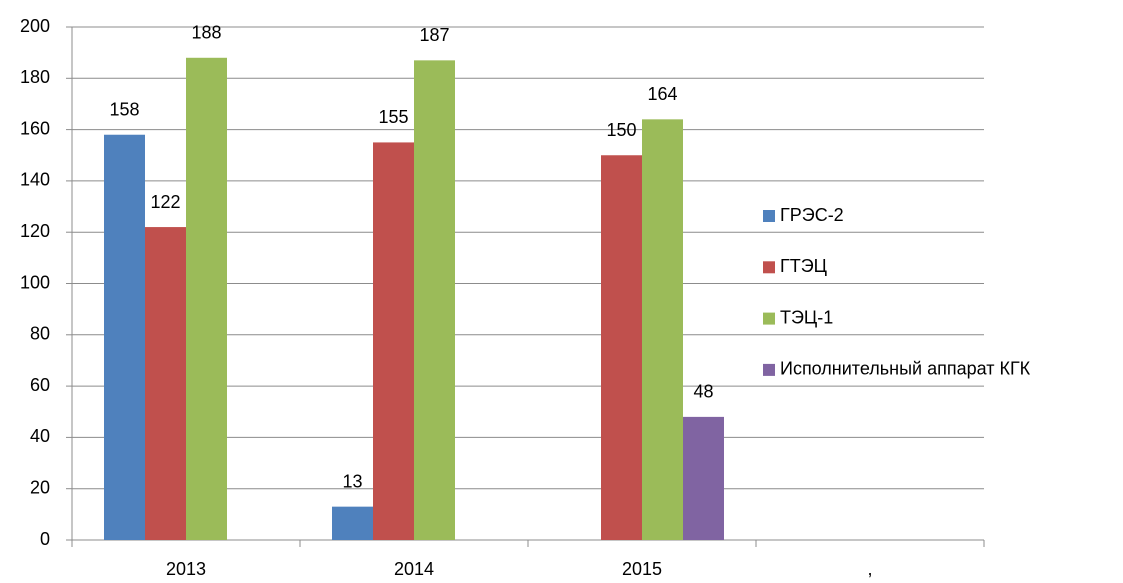  What do you see at coordinates (642, 569) in the screenshot?
I see `x-tick-label: 2015` at bounding box center [642, 569].